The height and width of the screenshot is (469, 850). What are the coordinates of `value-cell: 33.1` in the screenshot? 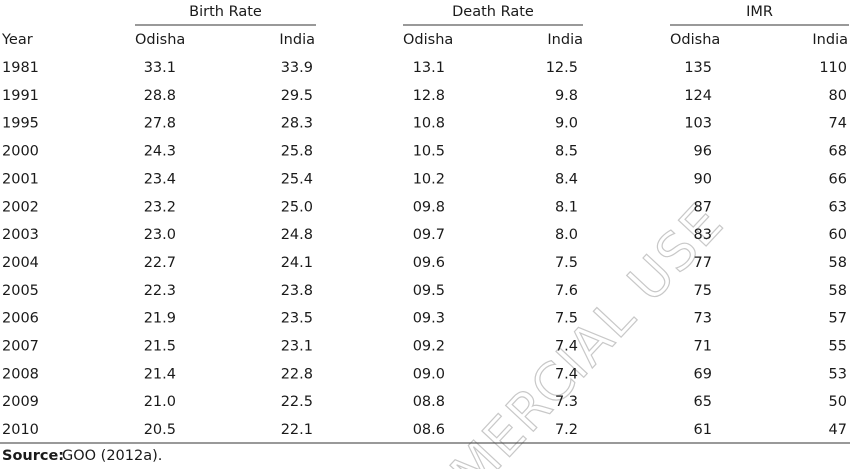 It's located at (160, 68).